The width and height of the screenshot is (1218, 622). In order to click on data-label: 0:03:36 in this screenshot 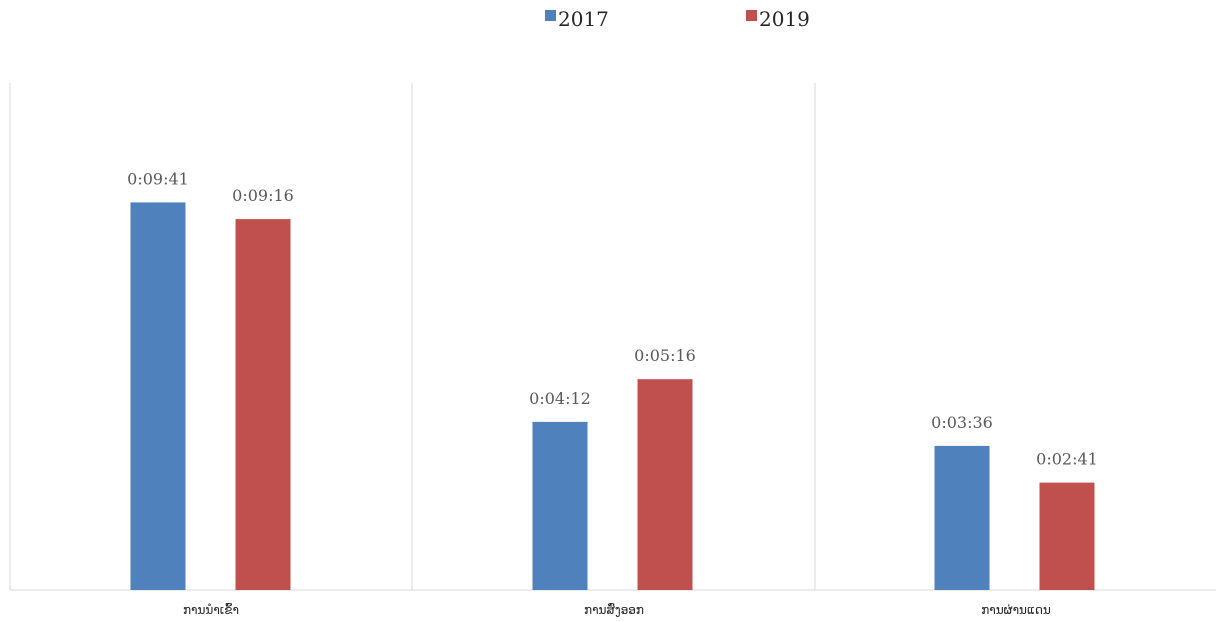, I will do `click(962, 422)`.